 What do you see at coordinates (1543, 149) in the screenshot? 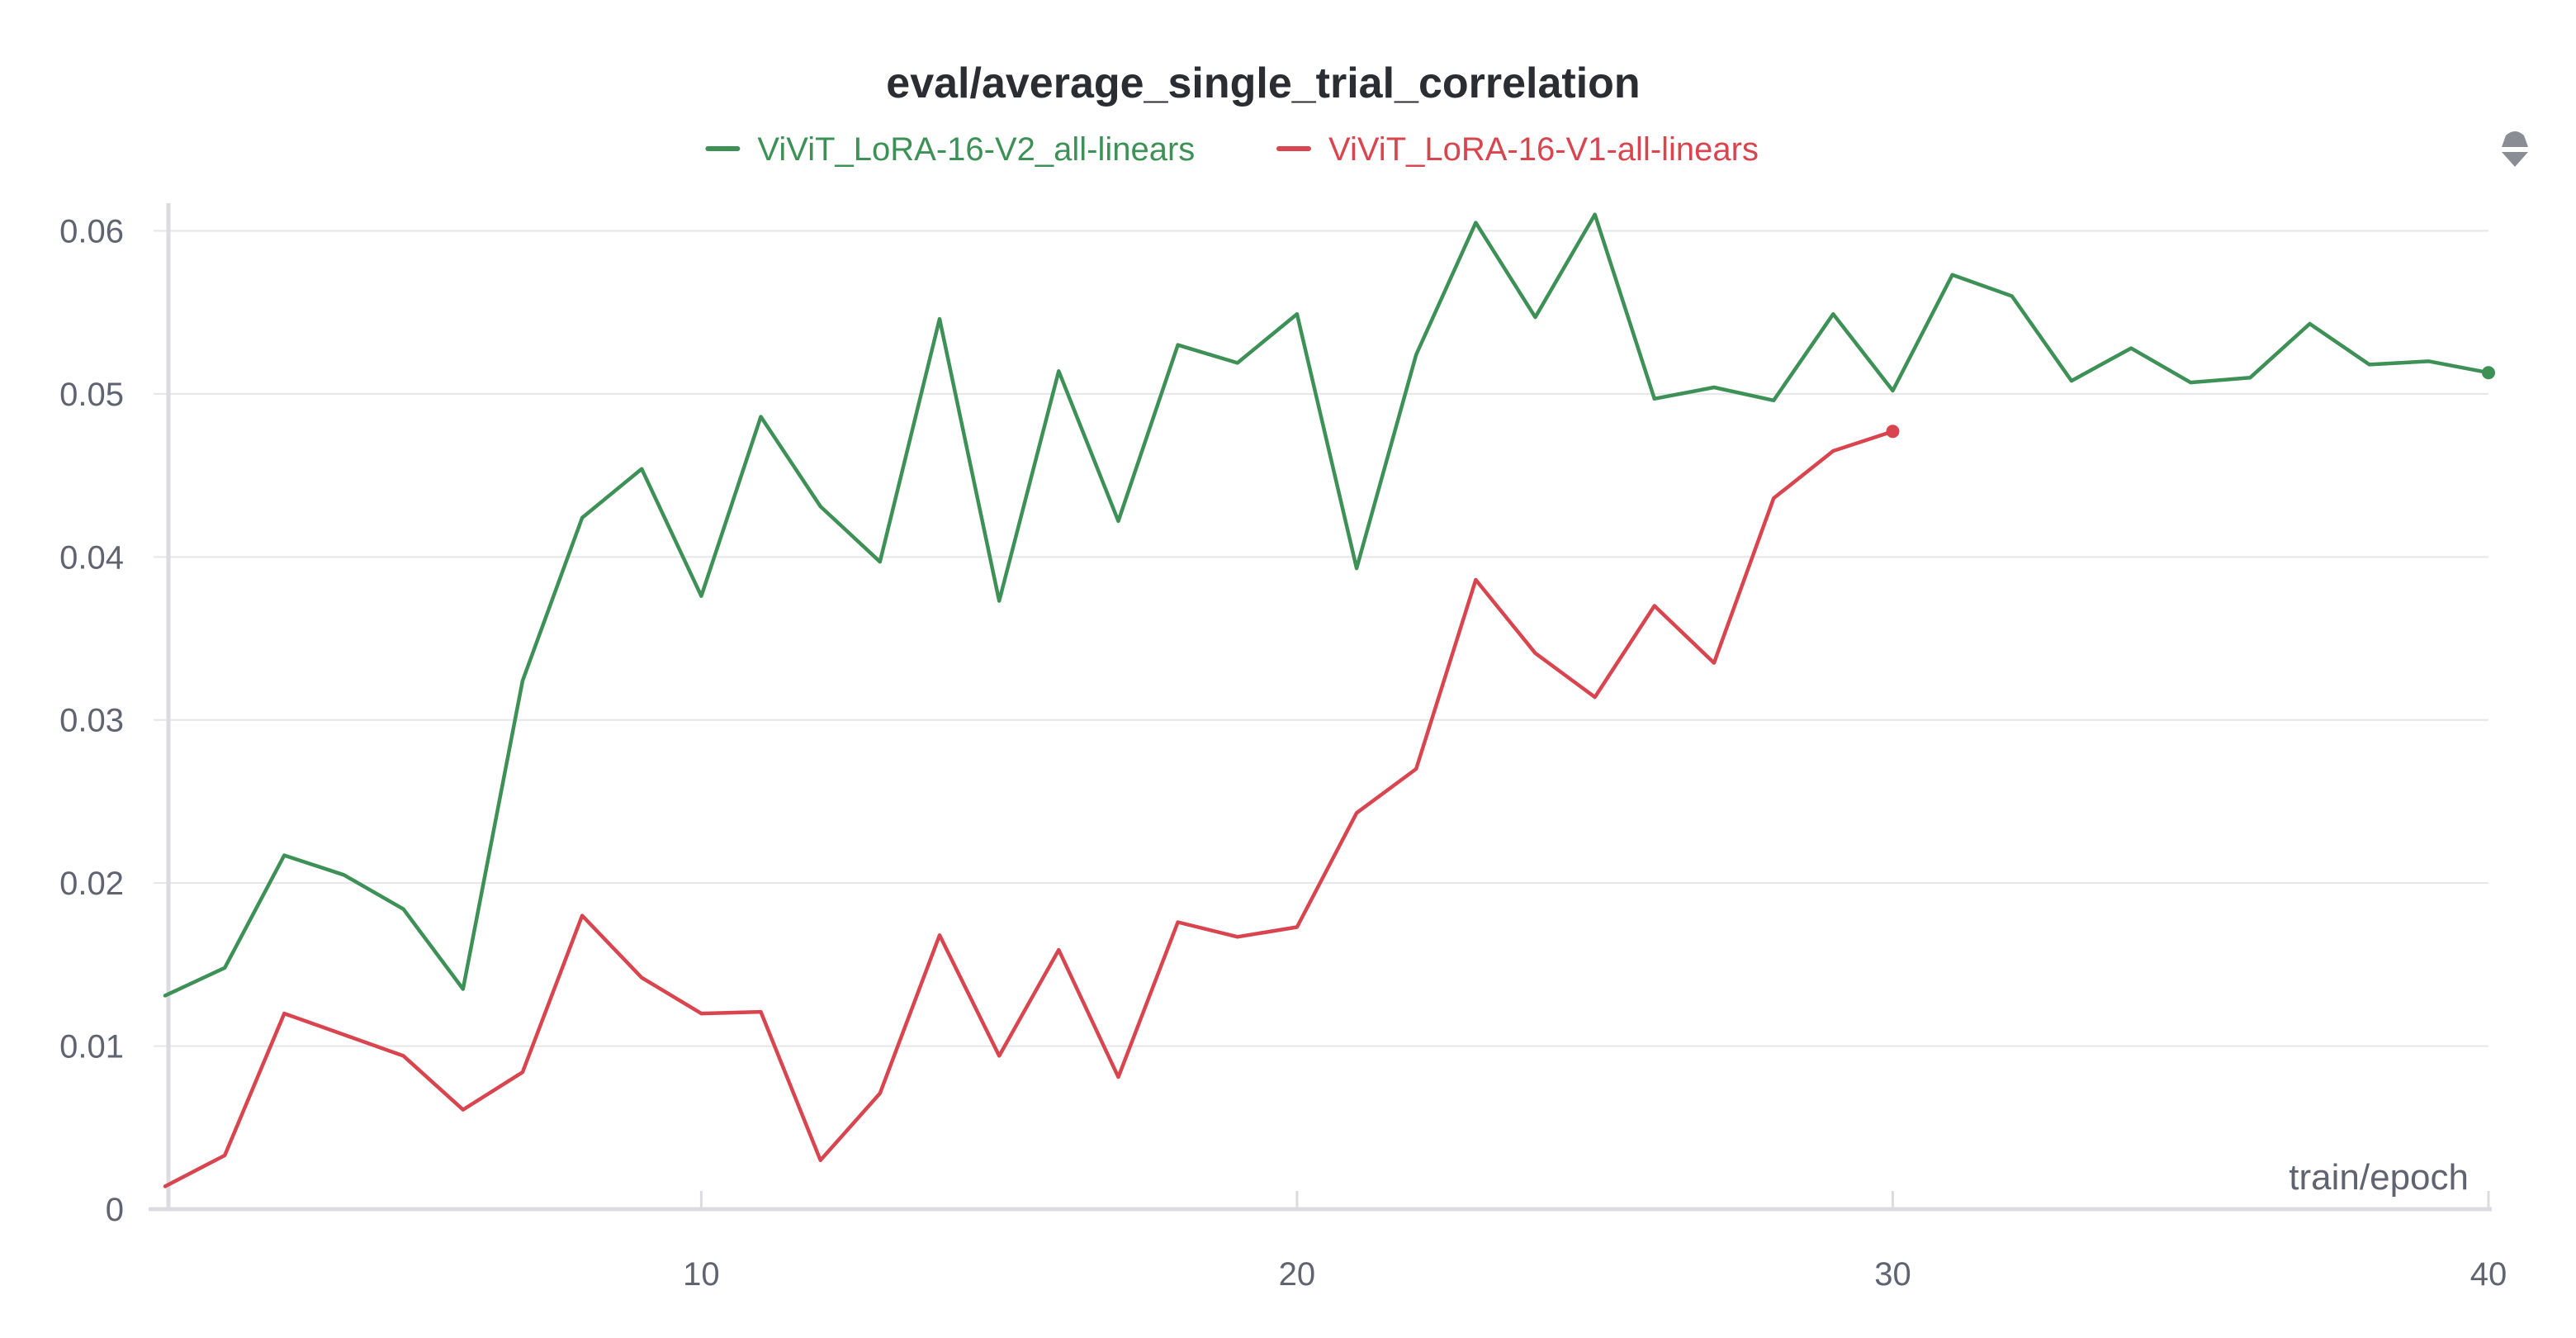
I see `legend-label: ViViT_LoRA-16-V1-all-linears` at bounding box center [1543, 149].